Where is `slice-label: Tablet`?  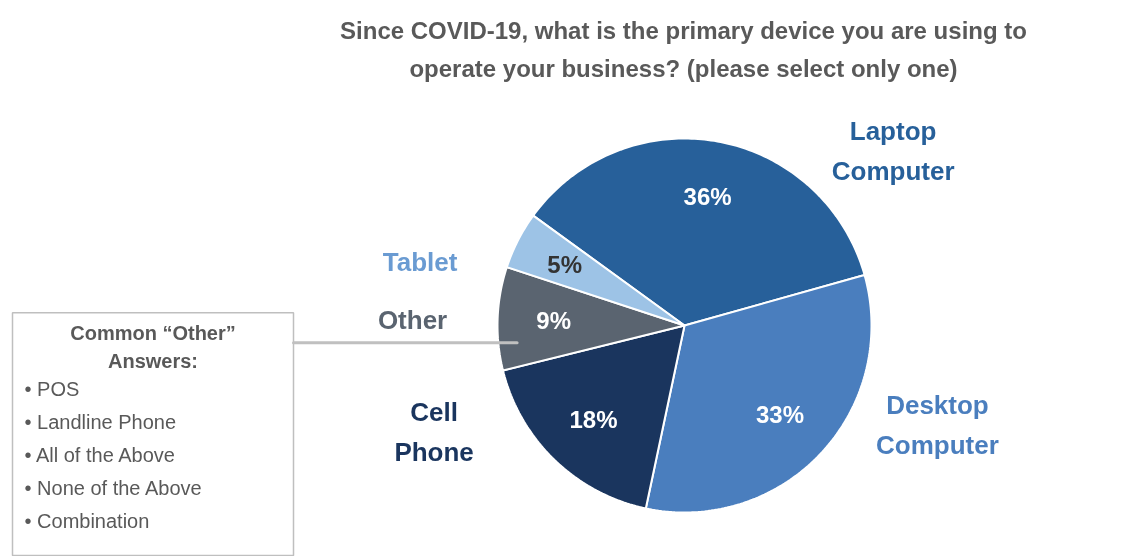 slice-label: Tablet is located at coordinates (420, 261).